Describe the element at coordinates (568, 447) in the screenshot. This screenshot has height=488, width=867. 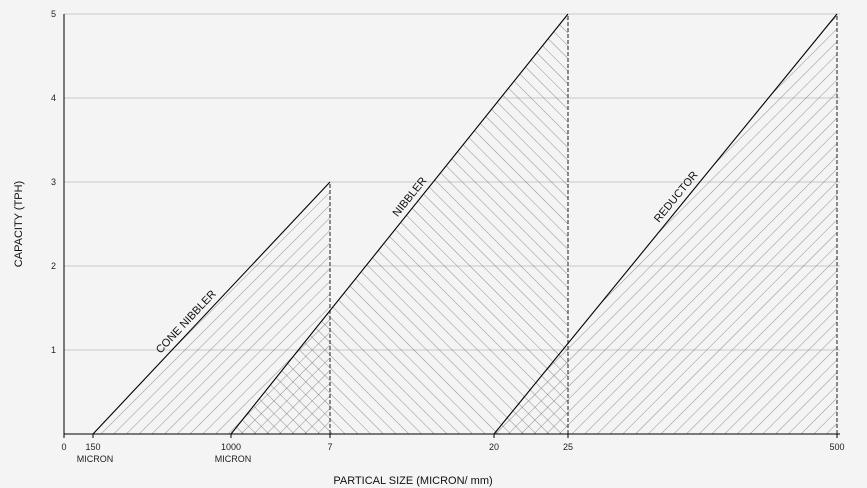
I see `x-tick-label: 25` at that location.